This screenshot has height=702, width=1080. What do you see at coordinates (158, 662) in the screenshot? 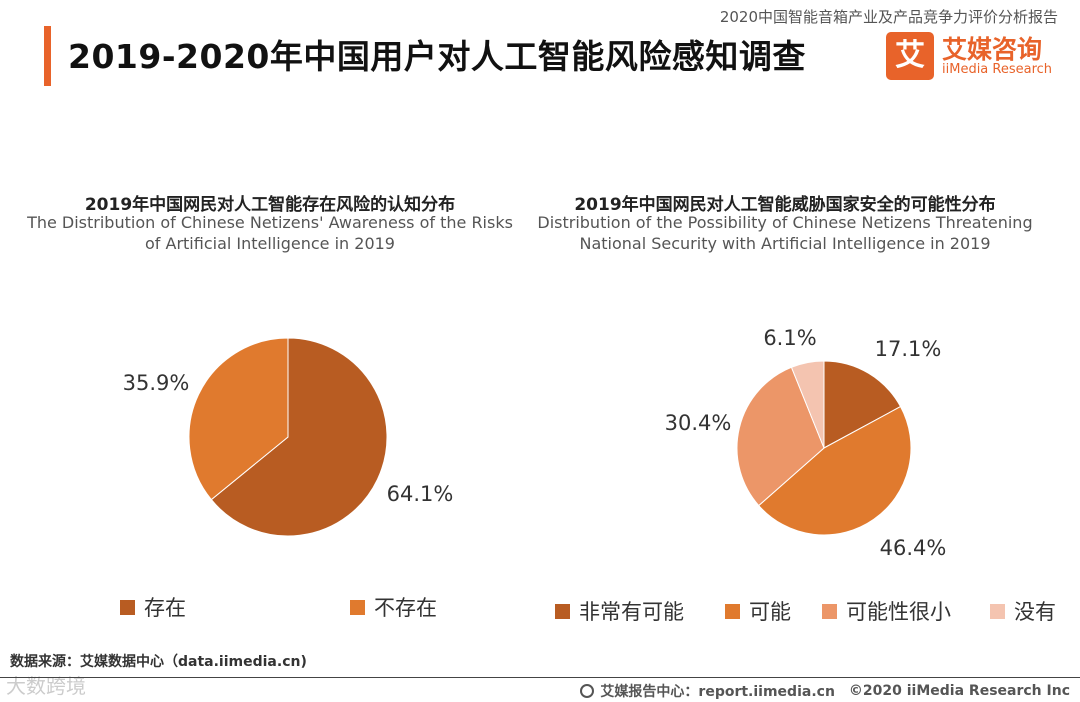
I see `data-source: 数据来源：艾媒数据中心（data.iimedia.cn)` at bounding box center [158, 662].